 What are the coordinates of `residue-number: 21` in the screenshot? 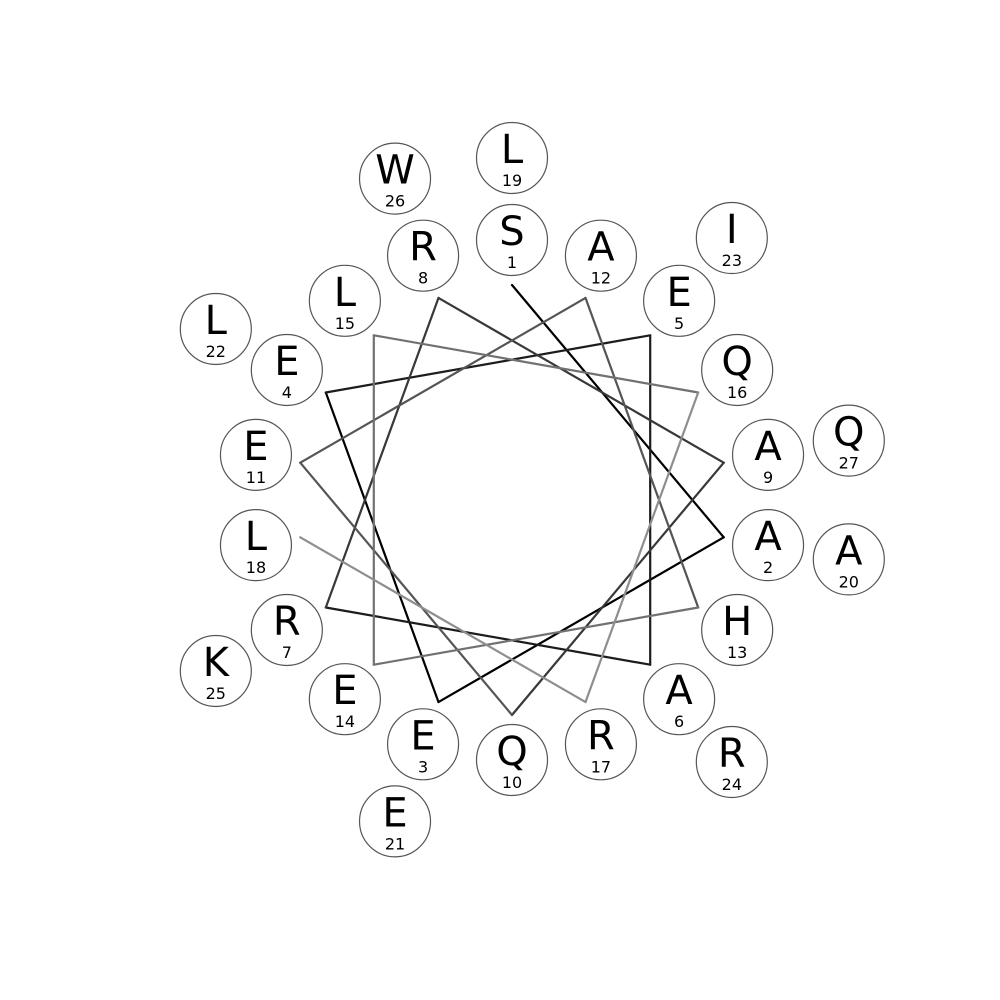 It's located at (395, 843).